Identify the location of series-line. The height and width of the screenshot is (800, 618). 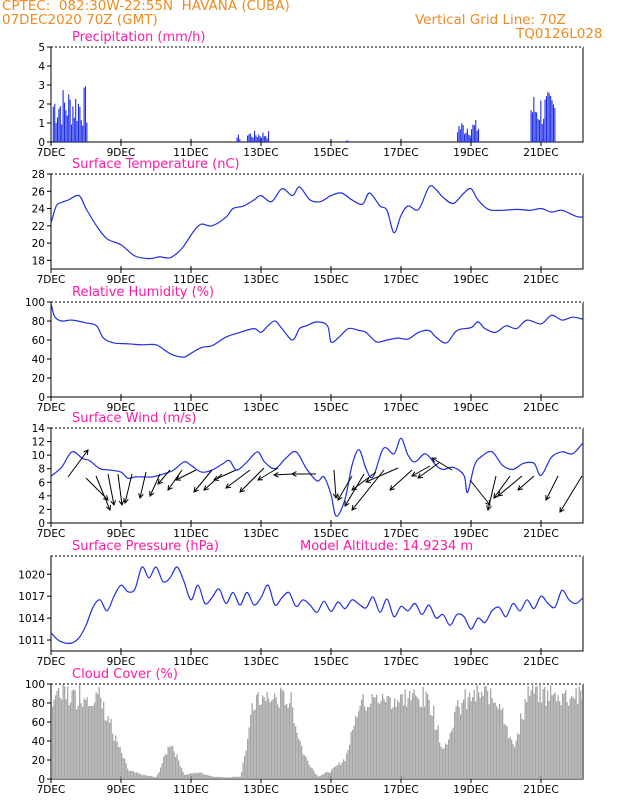
(317, 222).